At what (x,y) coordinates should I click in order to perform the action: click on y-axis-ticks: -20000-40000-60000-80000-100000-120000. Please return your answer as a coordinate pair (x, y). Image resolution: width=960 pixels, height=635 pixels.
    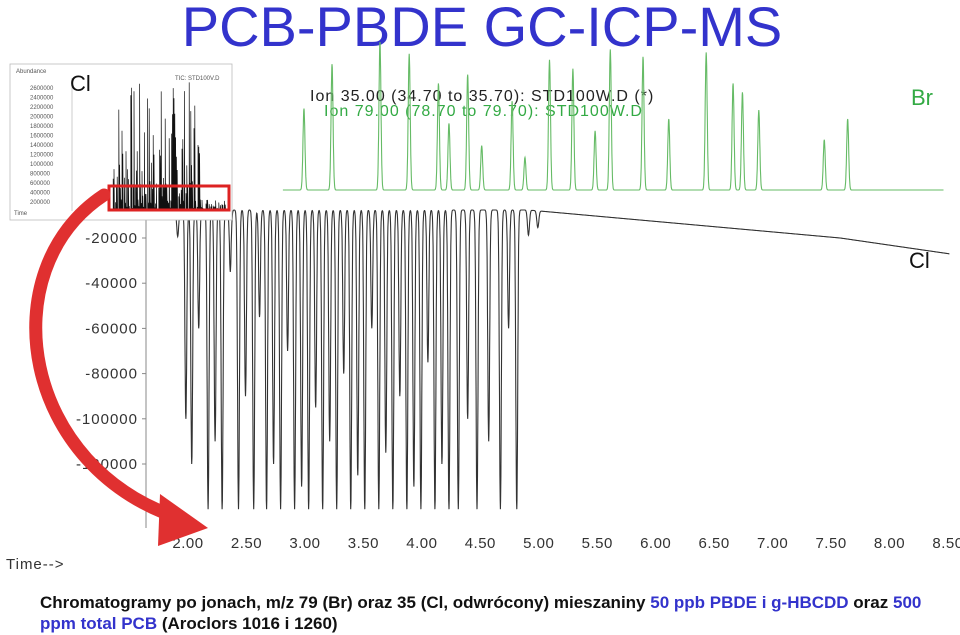
    Looking at the image, I should click on (111, 351).